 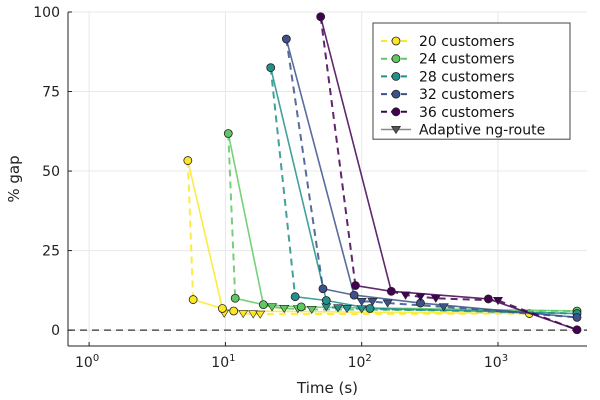 I want to click on y-tick-label: 25, so click(x=51, y=252).